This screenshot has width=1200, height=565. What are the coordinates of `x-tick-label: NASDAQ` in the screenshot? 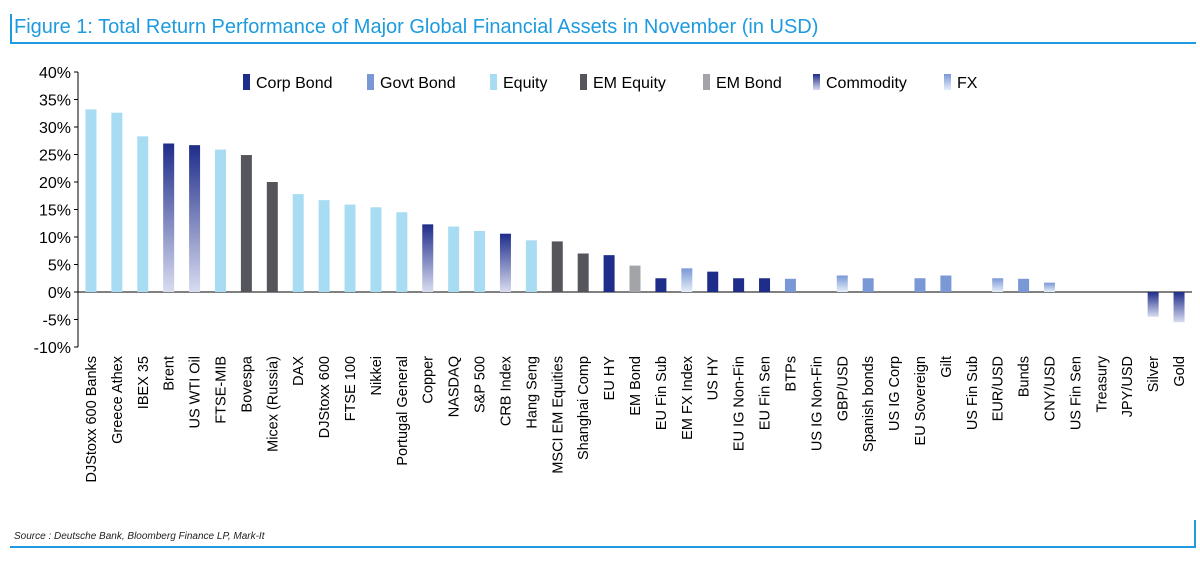 It's located at (455, 386).